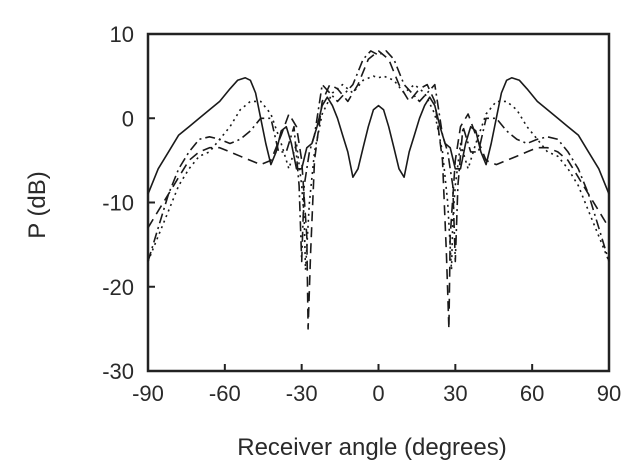  Describe the element at coordinates (532, 393) in the screenshot. I see `x-tick-label: 60` at that location.